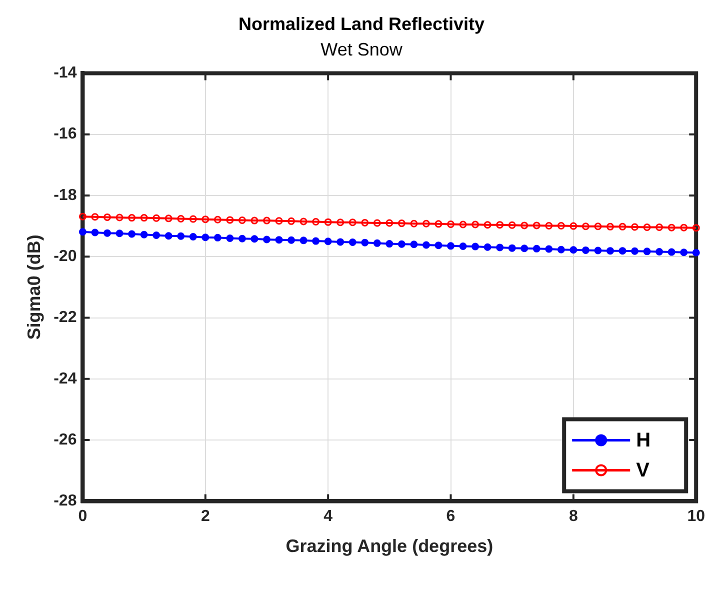  Describe the element at coordinates (205, 517) in the screenshot. I see `x-tick-label: 2` at that location.